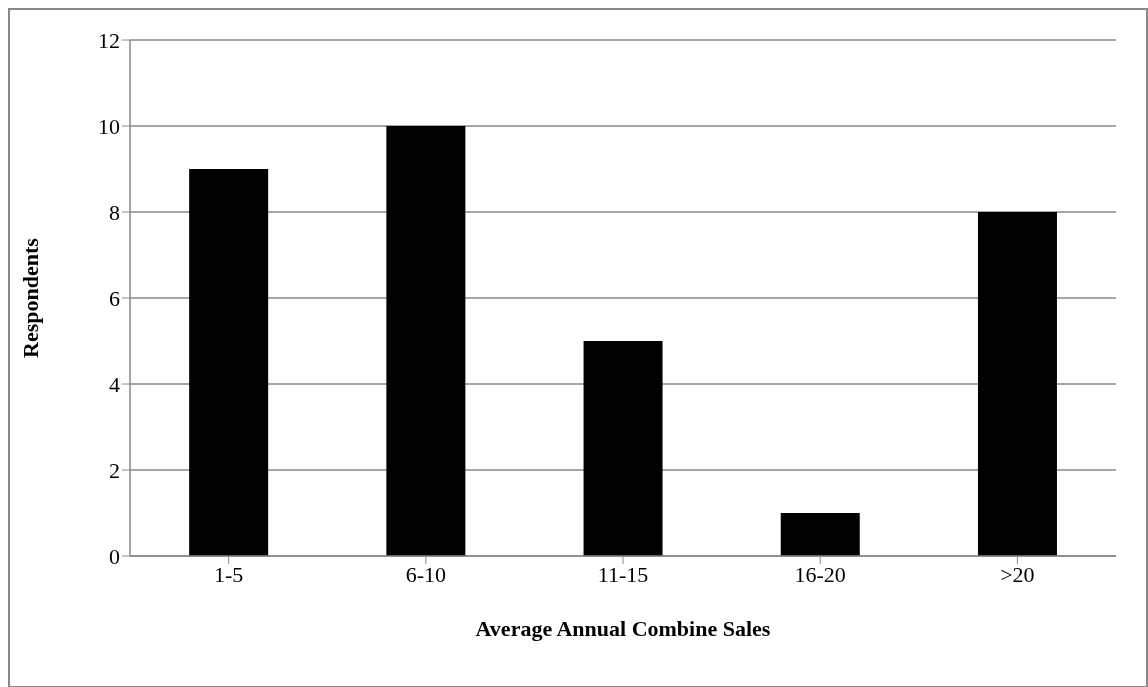 The height and width of the screenshot is (687, 1148). Describe the element at coordinates (109, 40) in the screenshot. I see `y-tick-label: 12` at that location.